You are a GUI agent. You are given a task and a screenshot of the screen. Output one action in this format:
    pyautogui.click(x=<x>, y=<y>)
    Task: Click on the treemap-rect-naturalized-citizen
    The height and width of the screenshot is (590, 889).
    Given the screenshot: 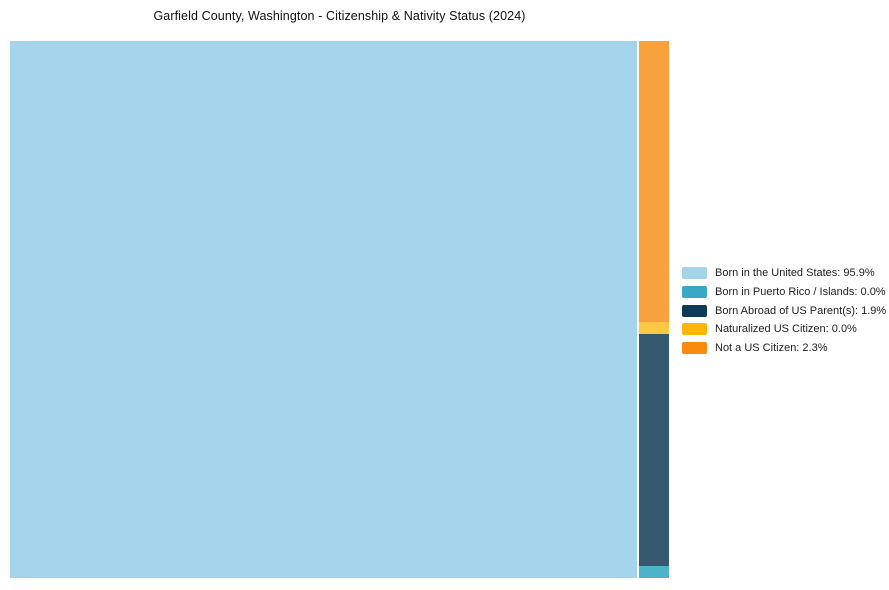 What is the action you would take?
    pyautogui.click(x=654, y=328)
    